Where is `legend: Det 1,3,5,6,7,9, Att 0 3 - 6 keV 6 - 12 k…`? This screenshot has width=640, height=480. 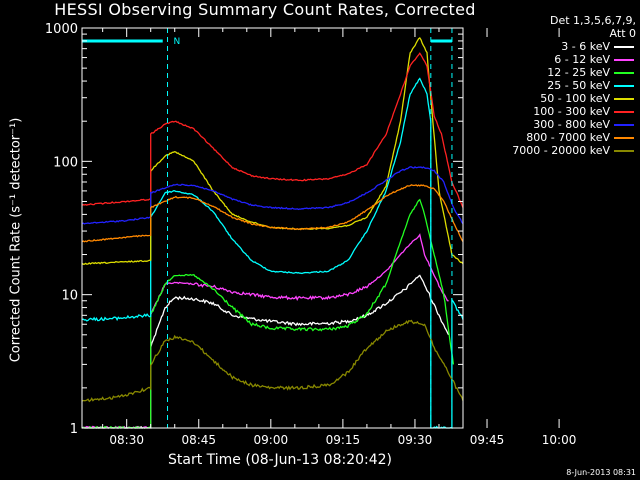 legend: Det 1,3,5,6,7,9, Att 0 3 - 6 keV 6 - 12 k… is located at coordinates (561, 85).